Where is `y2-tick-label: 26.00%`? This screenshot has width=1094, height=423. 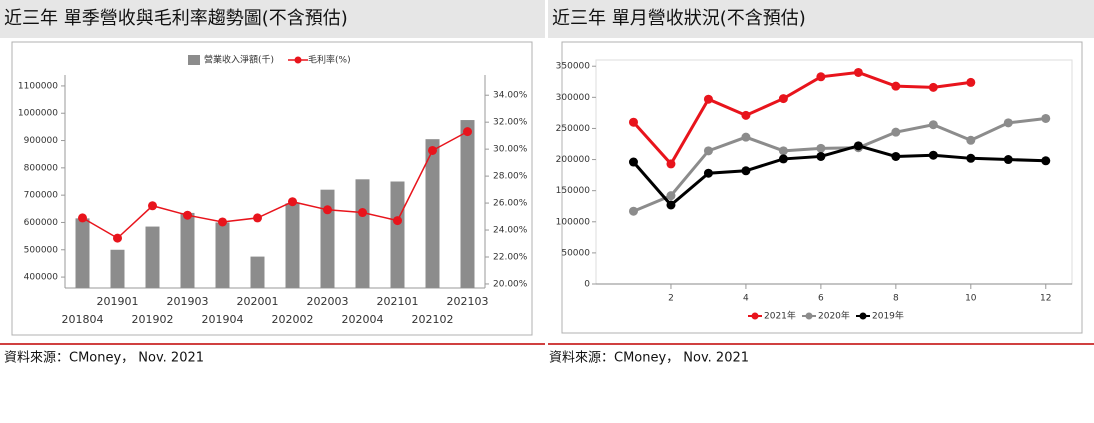 y2-tick-label: 26.00% is located at coordinates (510, 204).